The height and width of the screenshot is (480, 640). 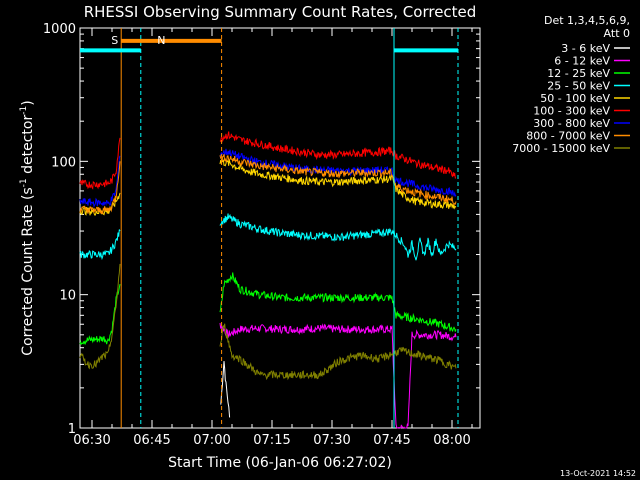 What do you see at coordinates (587, 20) in the screenshot?
I see `legend-header-1: Det 1,3,4,5,6,9,` at bounding box center [587, 20].